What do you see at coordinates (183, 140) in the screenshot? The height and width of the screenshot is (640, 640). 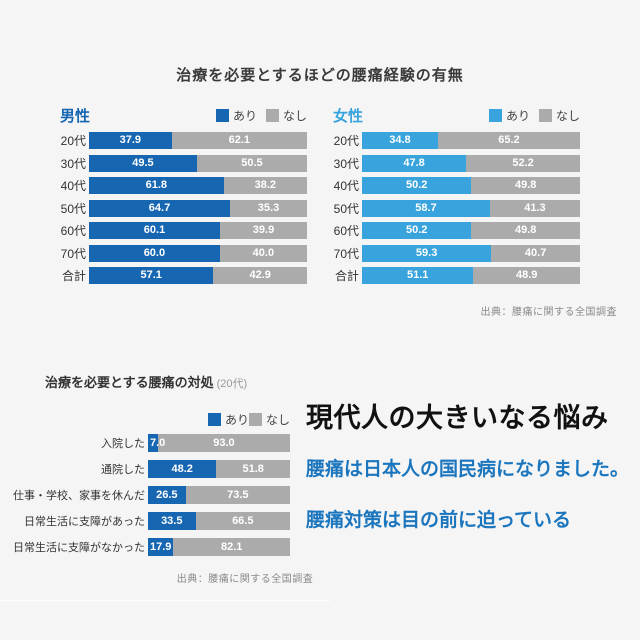 I see `bar-row: 20代 37.9 62.1` at bounding box center [183, 140].